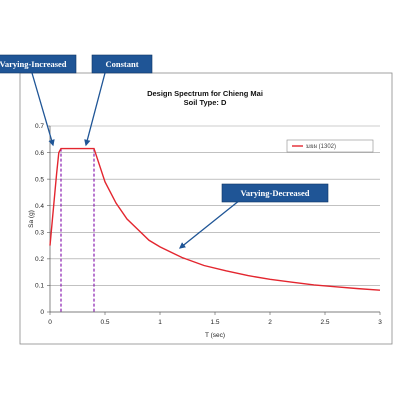  I want to click on callout-varying-decreased: Varying-Decreased, so click(275, 193).